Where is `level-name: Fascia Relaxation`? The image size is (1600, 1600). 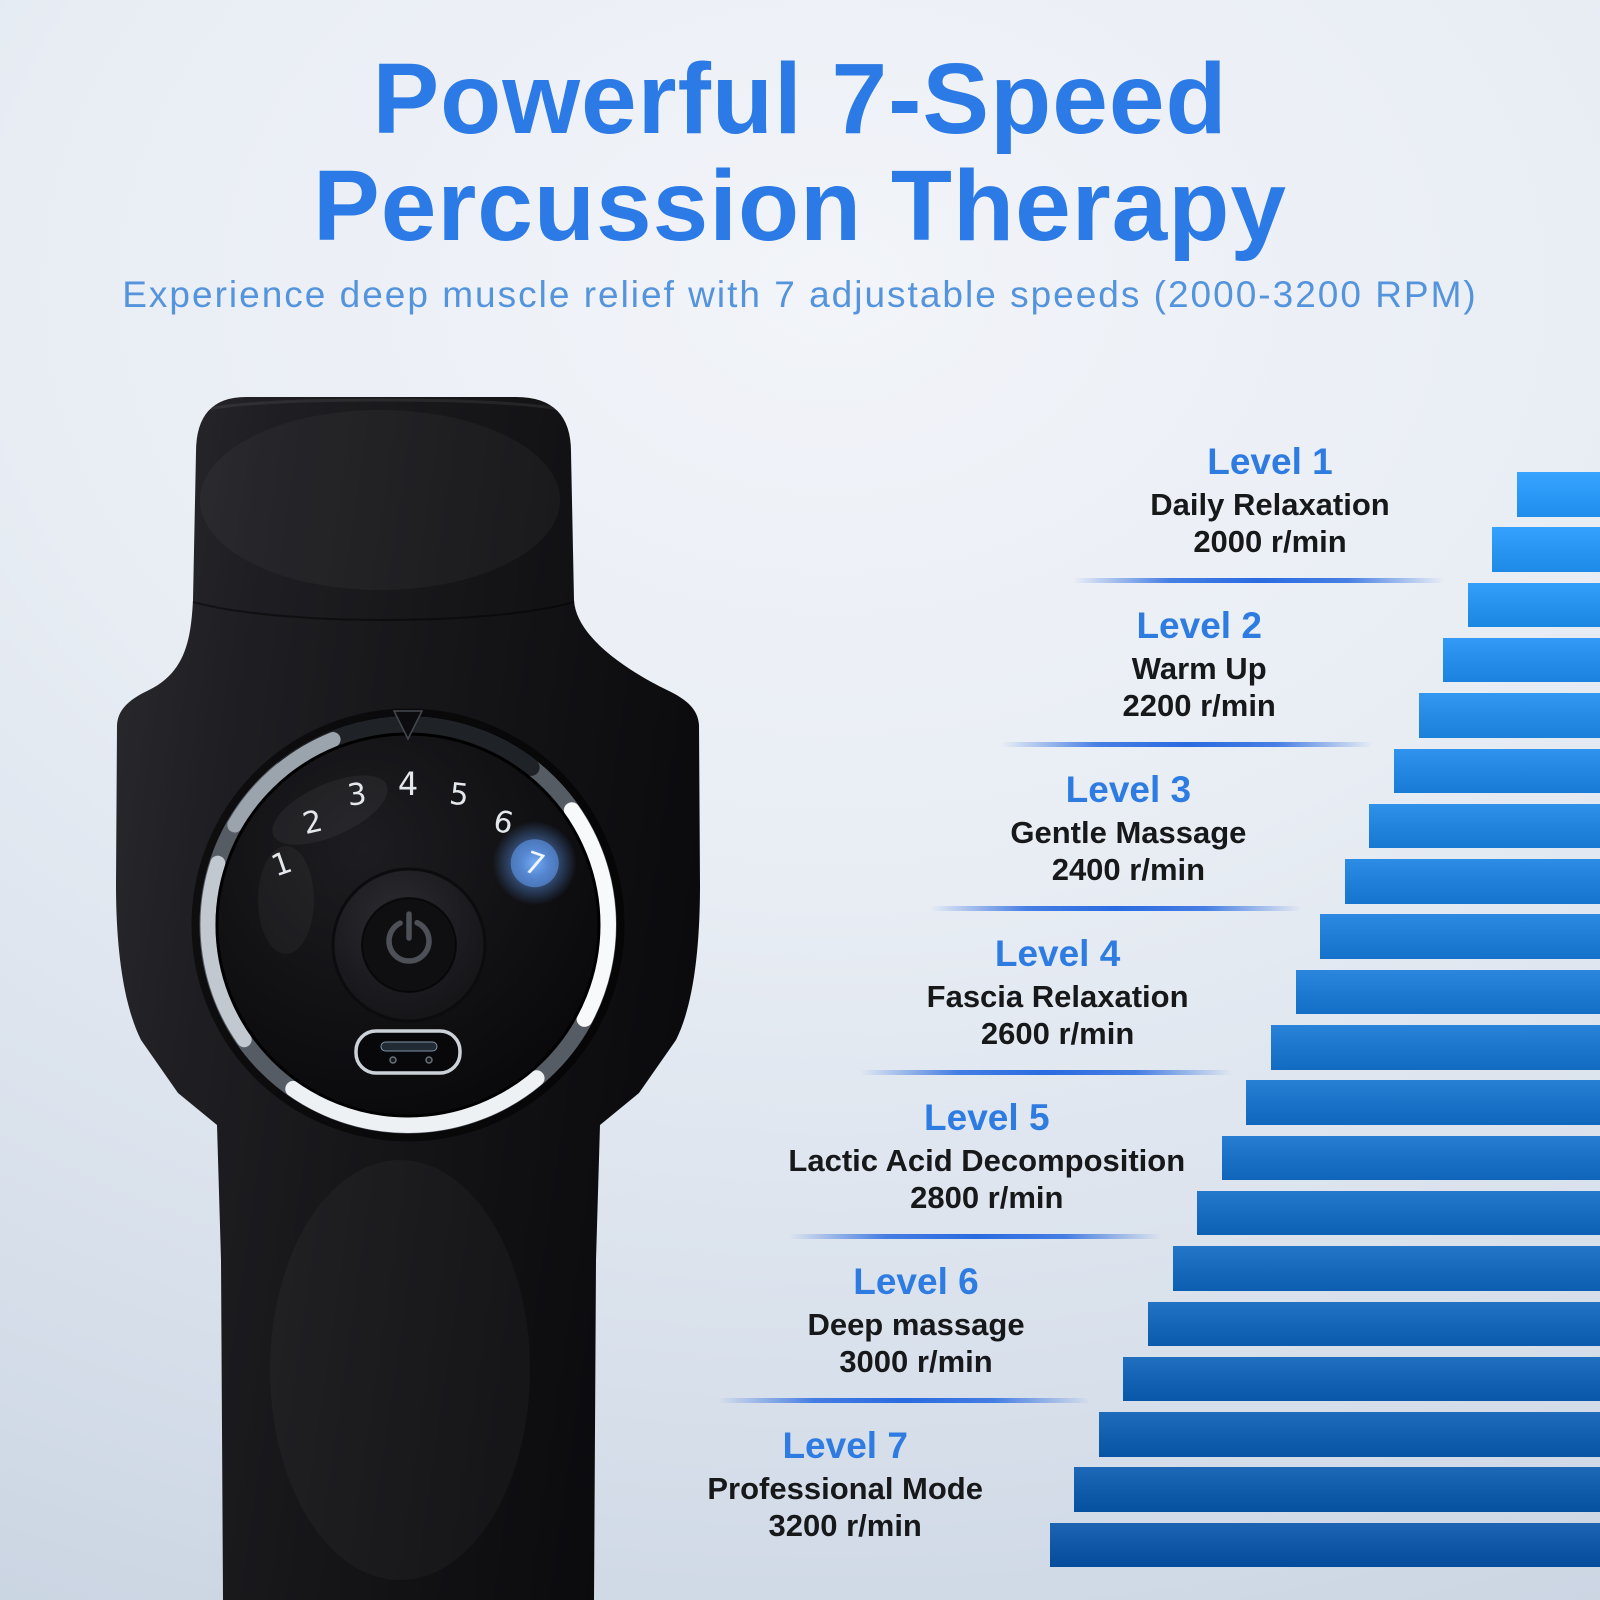
level-name: Fascia Relaxation is located at coordinates (1057, 996).